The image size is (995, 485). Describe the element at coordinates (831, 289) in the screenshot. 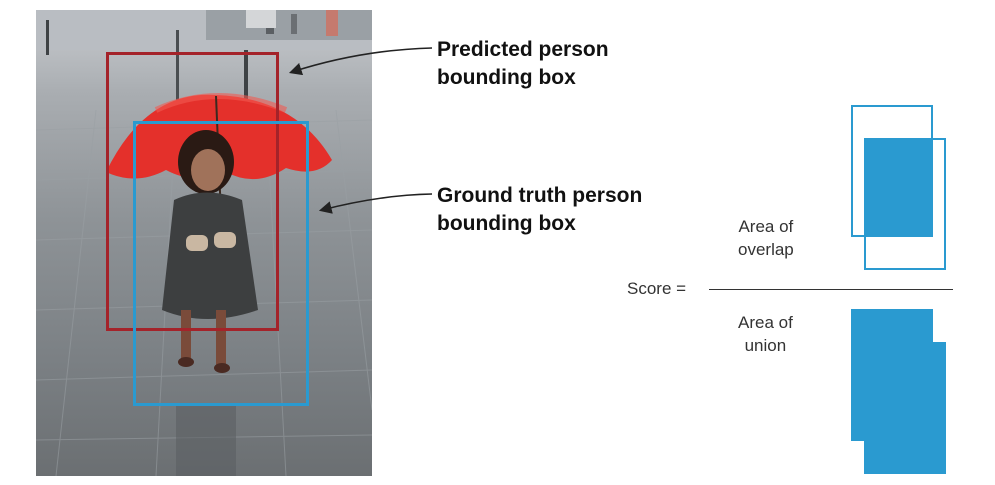

I see `fraction-bar` at that location.